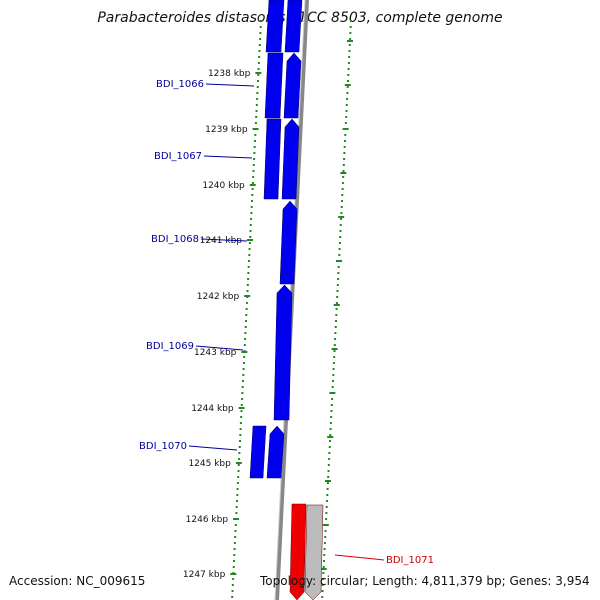  What do you see at coordinates (288, 242) in the screenshot?
I see `gene-bdi-1068-arrow` at bounding box center [288, 242].